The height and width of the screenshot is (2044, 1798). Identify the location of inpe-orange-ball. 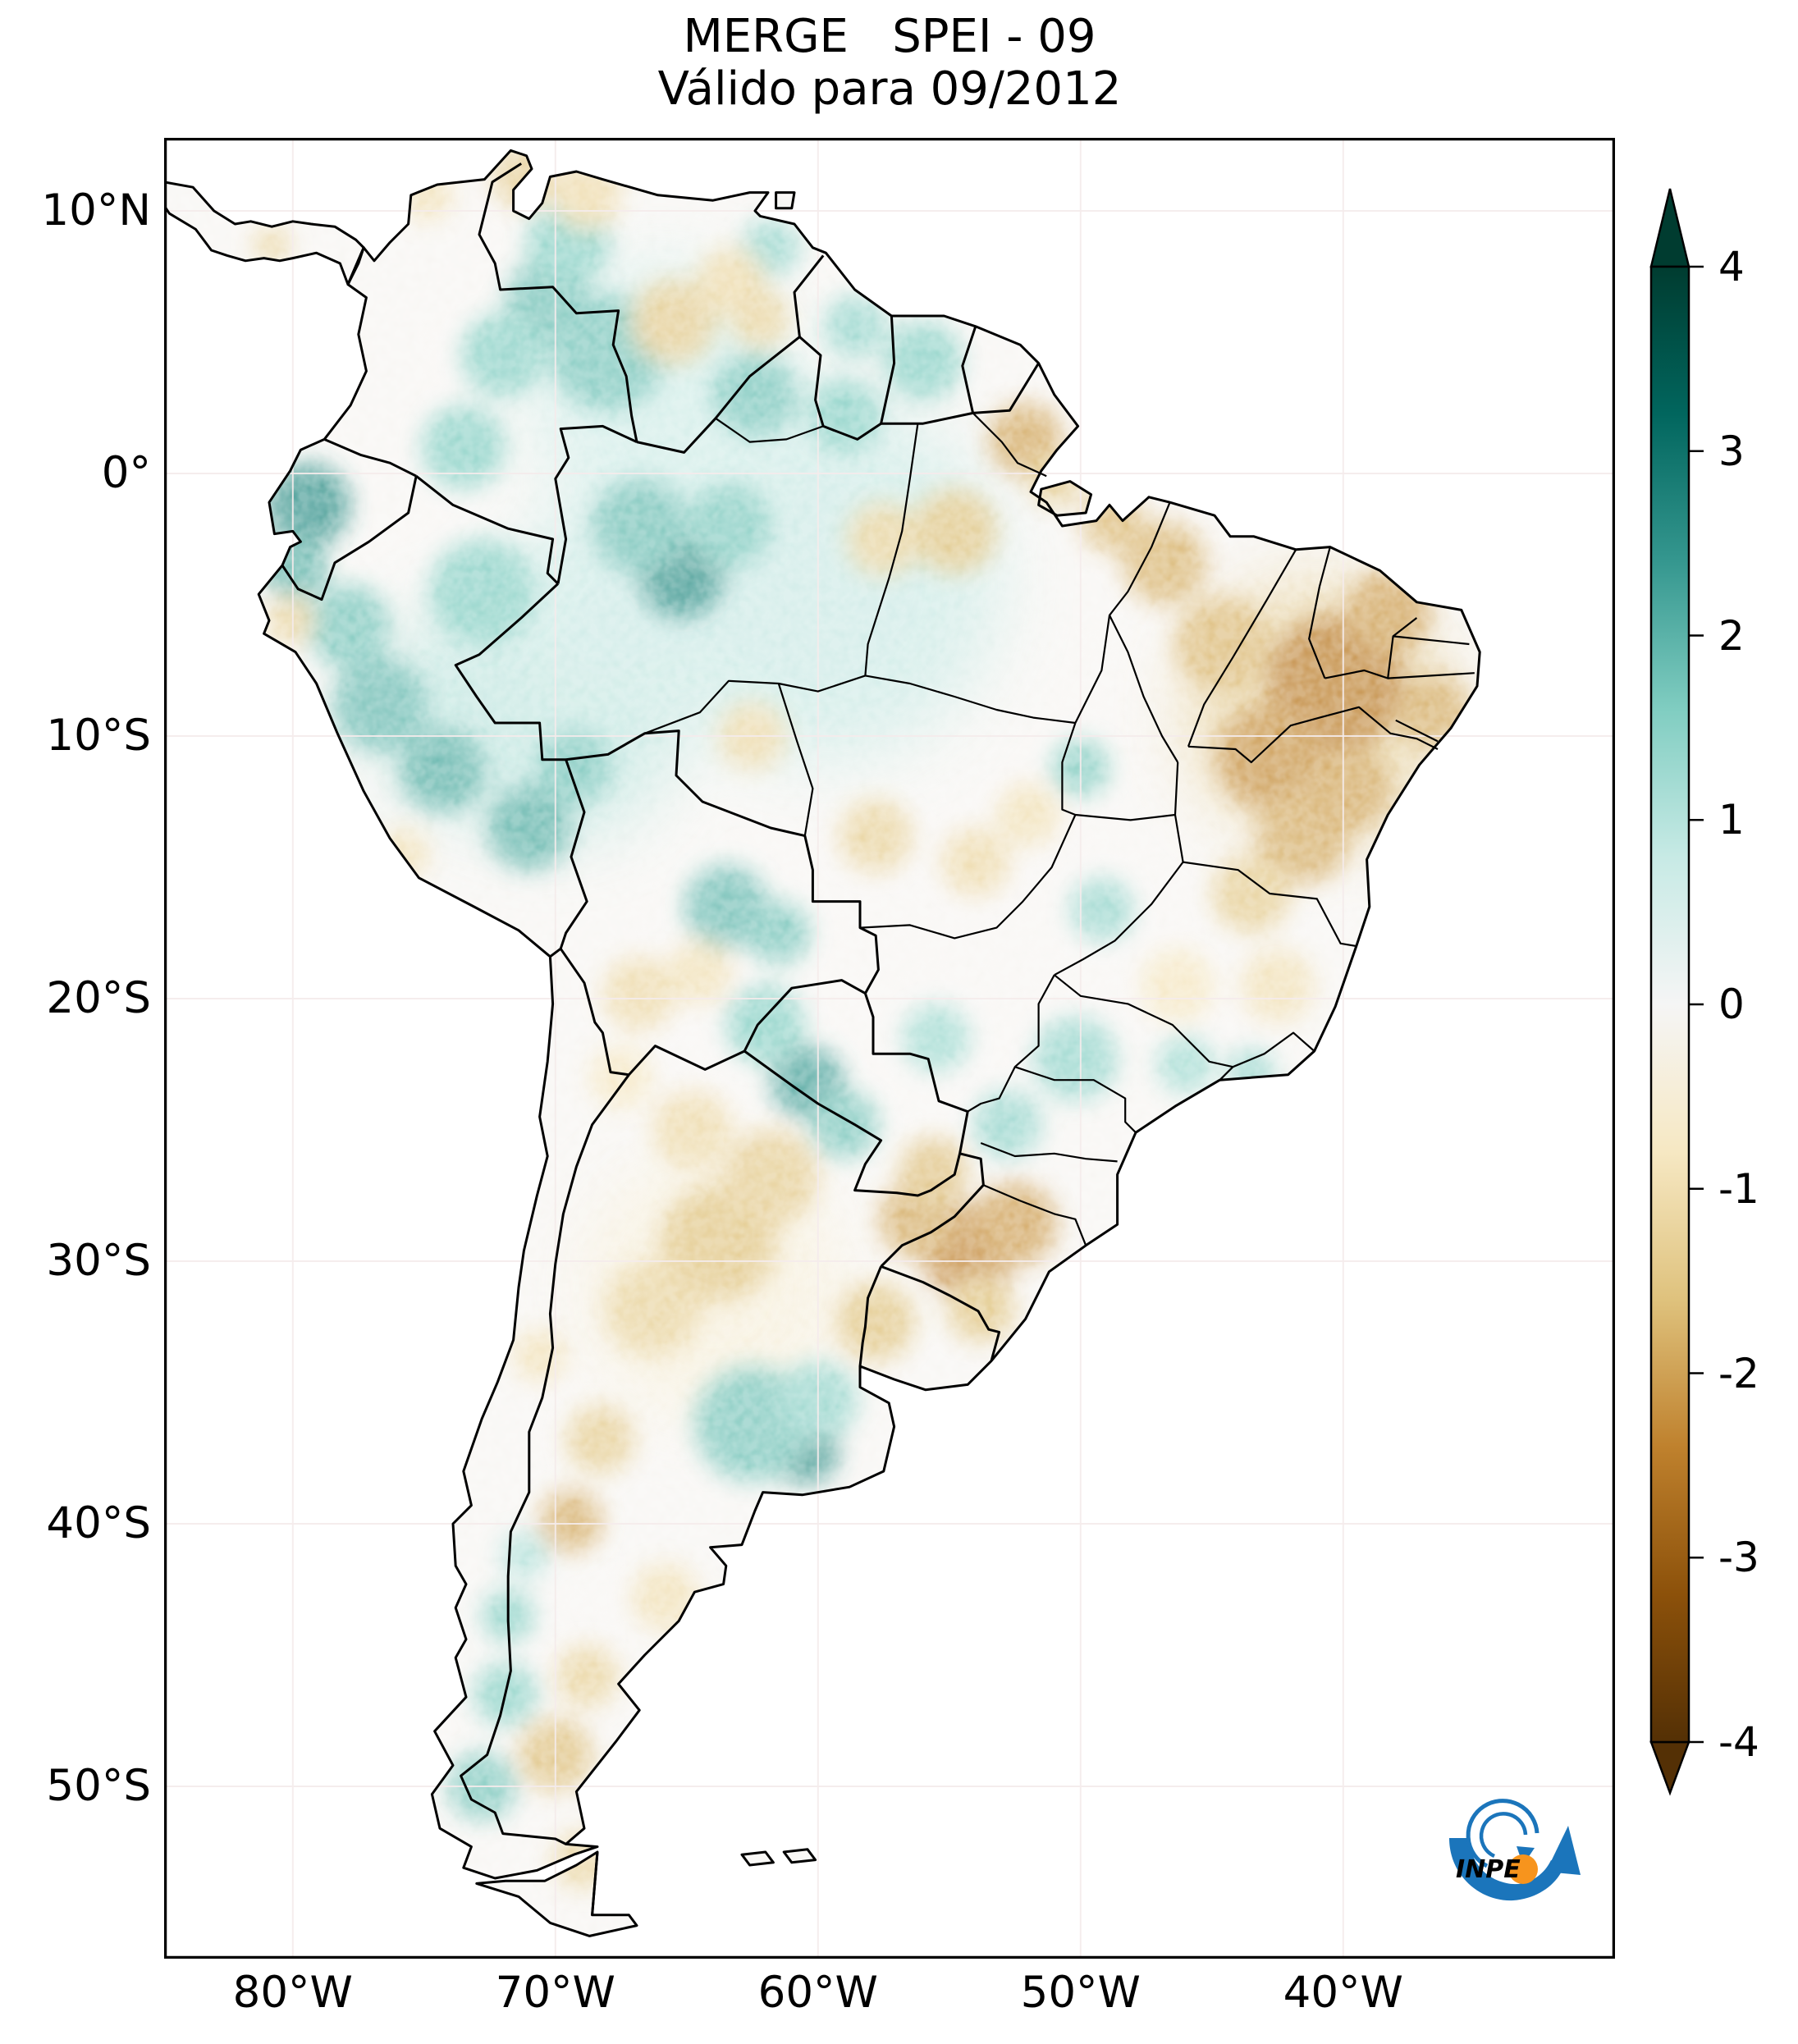
(1523, 1869).